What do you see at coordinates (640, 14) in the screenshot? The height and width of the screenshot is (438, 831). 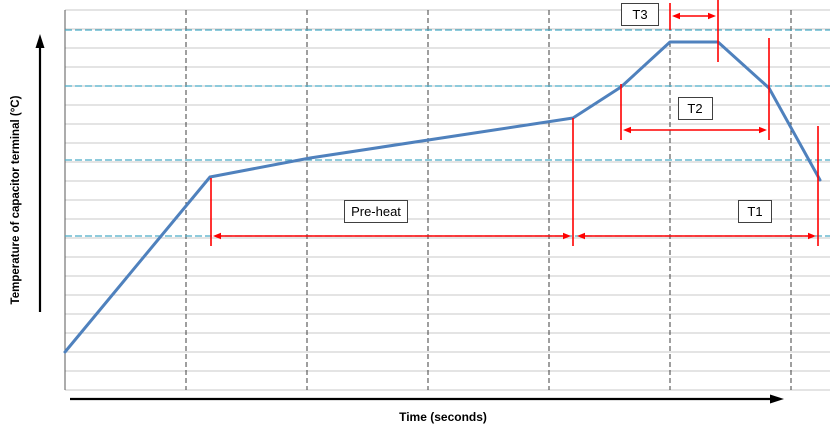 I see `annotation-t3-label: T3` at bounding box center [640, 14].